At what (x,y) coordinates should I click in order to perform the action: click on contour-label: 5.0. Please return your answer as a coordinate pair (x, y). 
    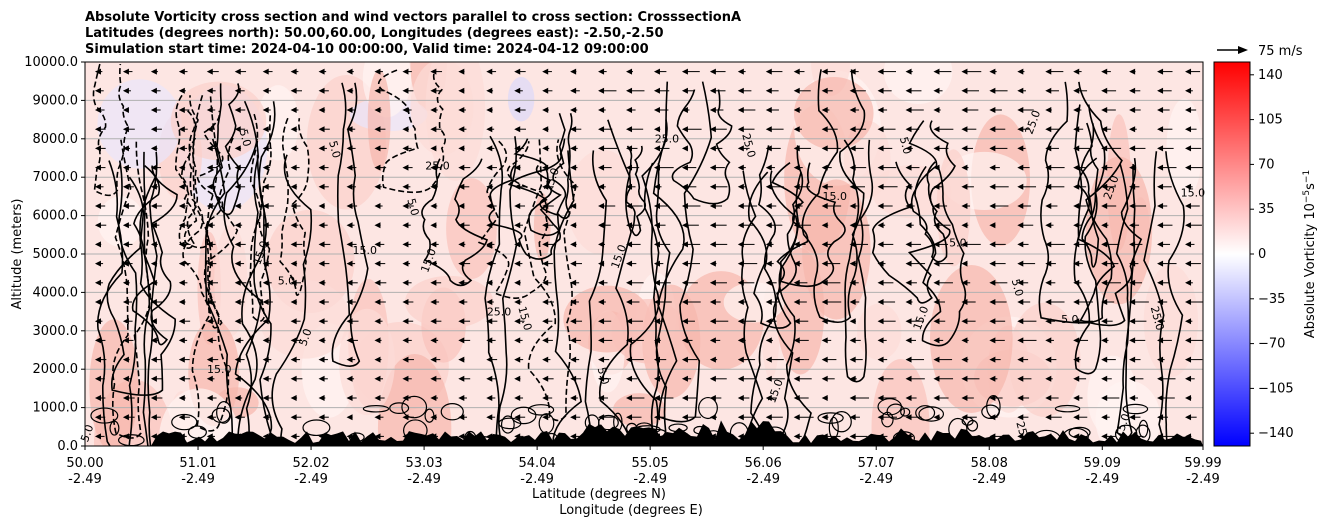
    Looking at the image, I should click on (412, 207).